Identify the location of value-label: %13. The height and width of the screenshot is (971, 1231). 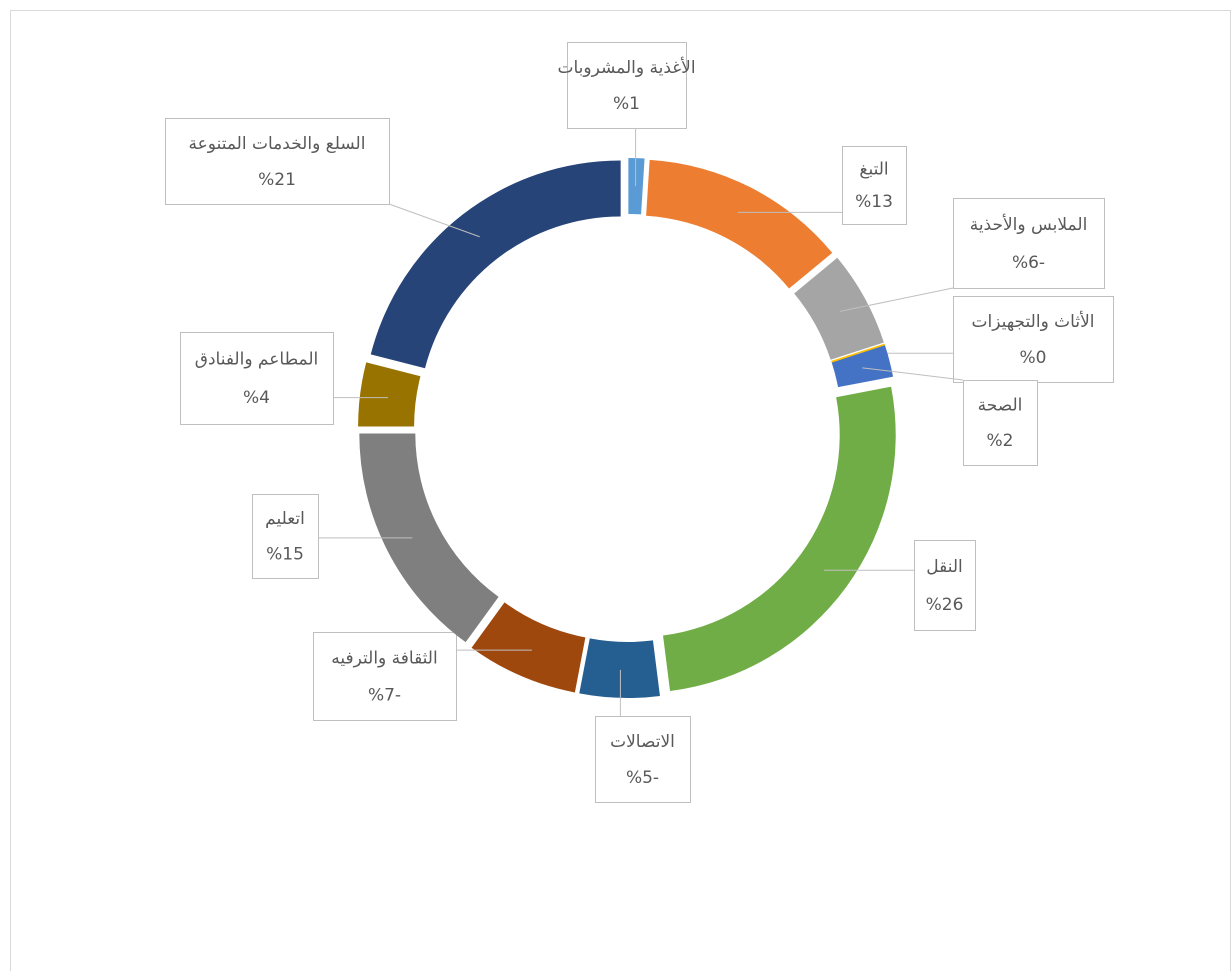
(874, 202).